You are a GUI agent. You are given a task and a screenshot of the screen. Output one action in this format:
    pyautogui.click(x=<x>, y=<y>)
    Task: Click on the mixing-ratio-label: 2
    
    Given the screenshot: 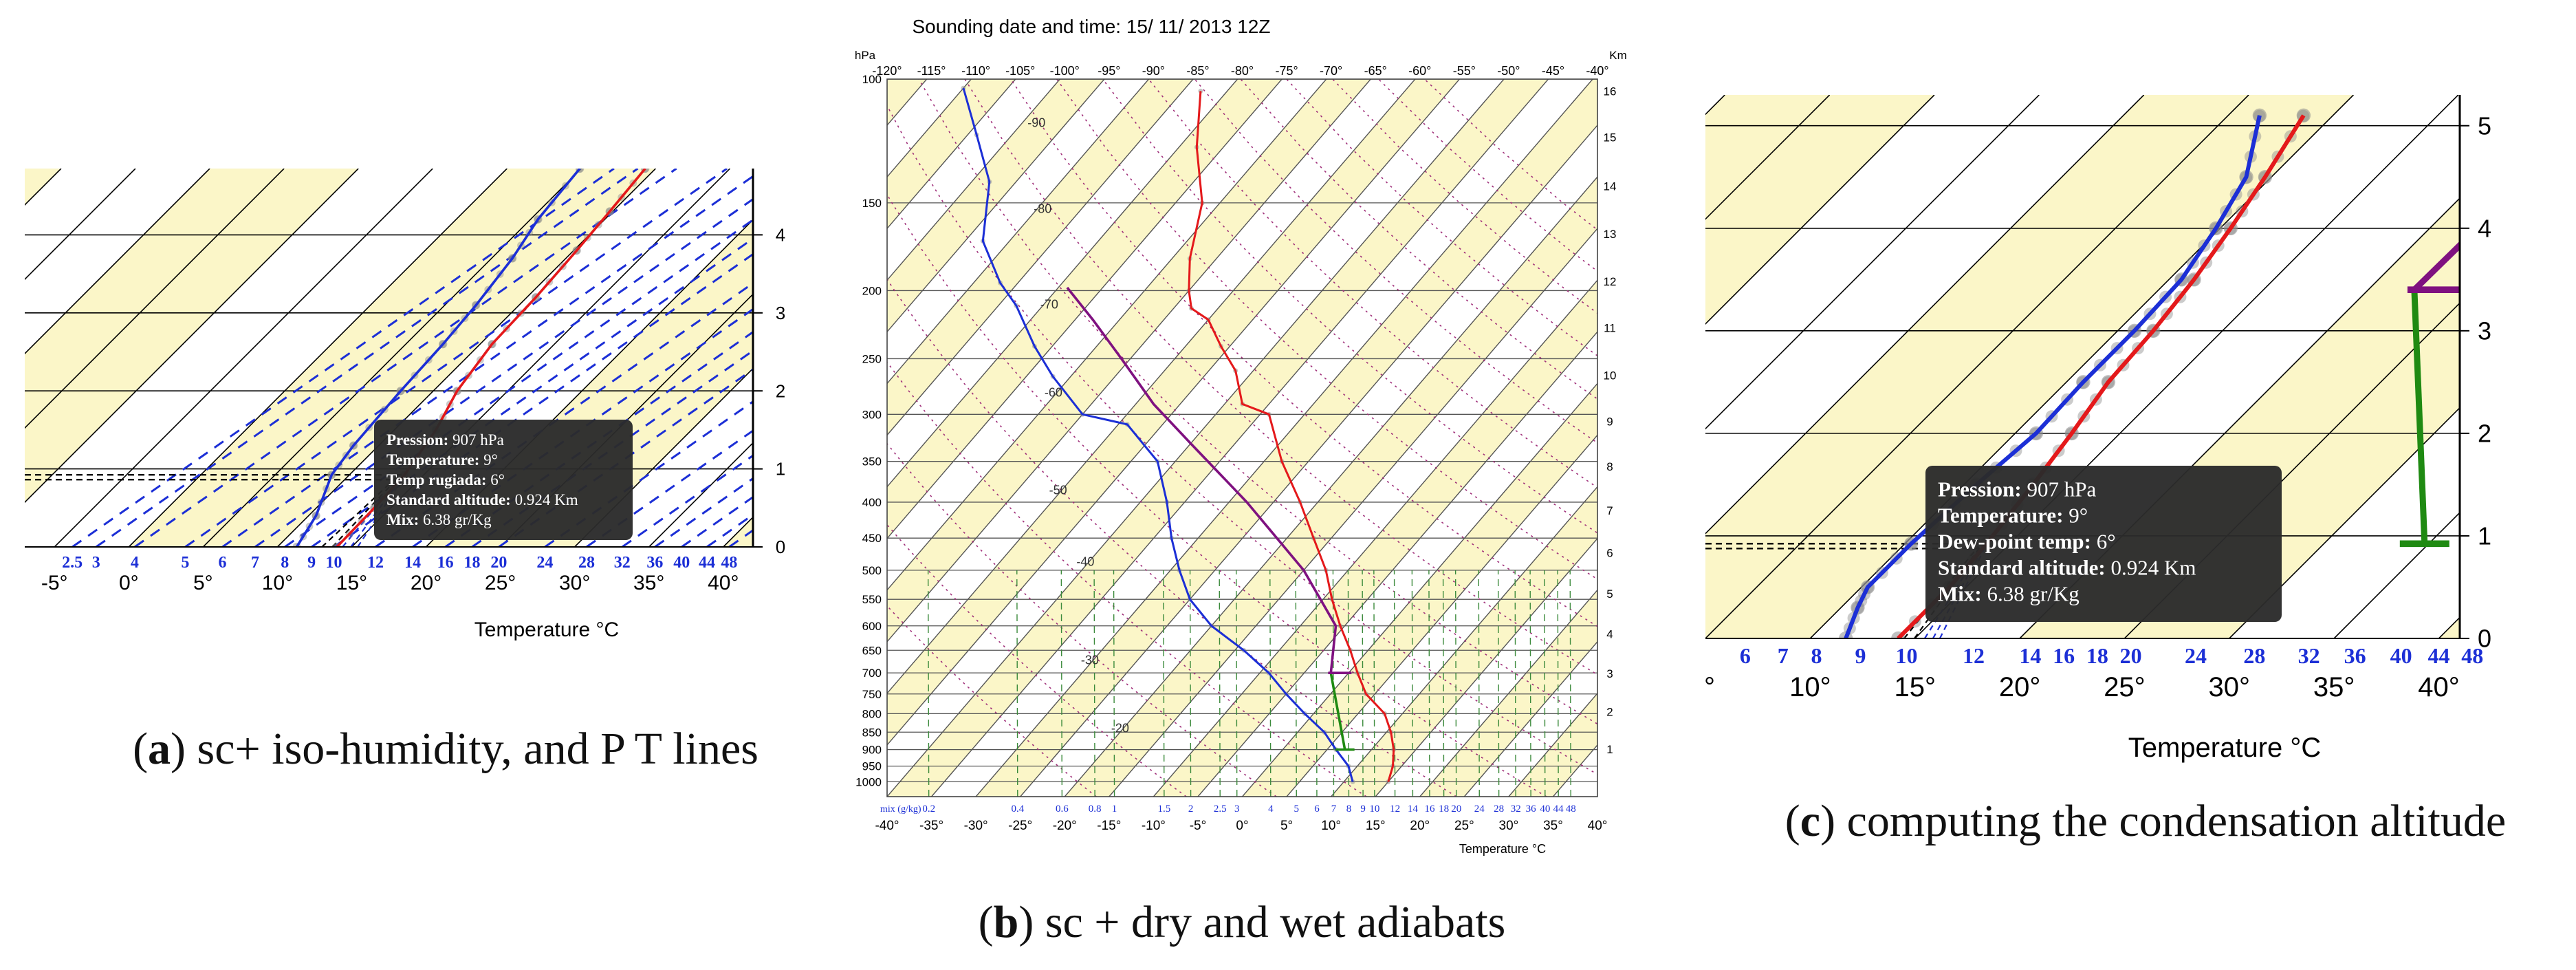 What is the action you would take?
    pyautogui.click(x=1191, y=809)
    